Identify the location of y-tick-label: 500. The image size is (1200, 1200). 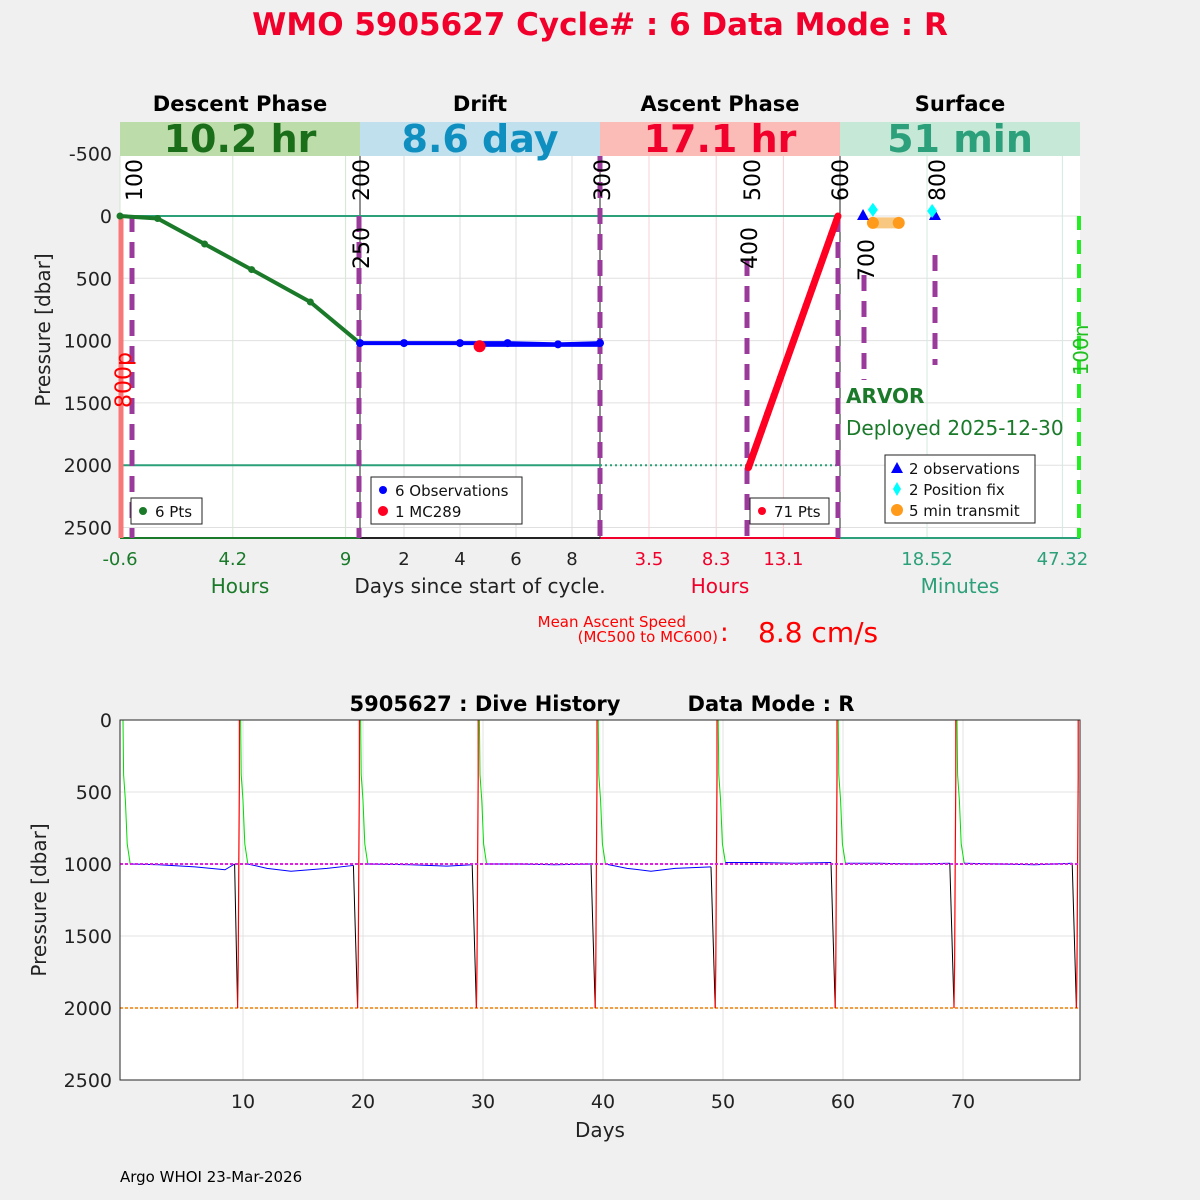
(94, 793).